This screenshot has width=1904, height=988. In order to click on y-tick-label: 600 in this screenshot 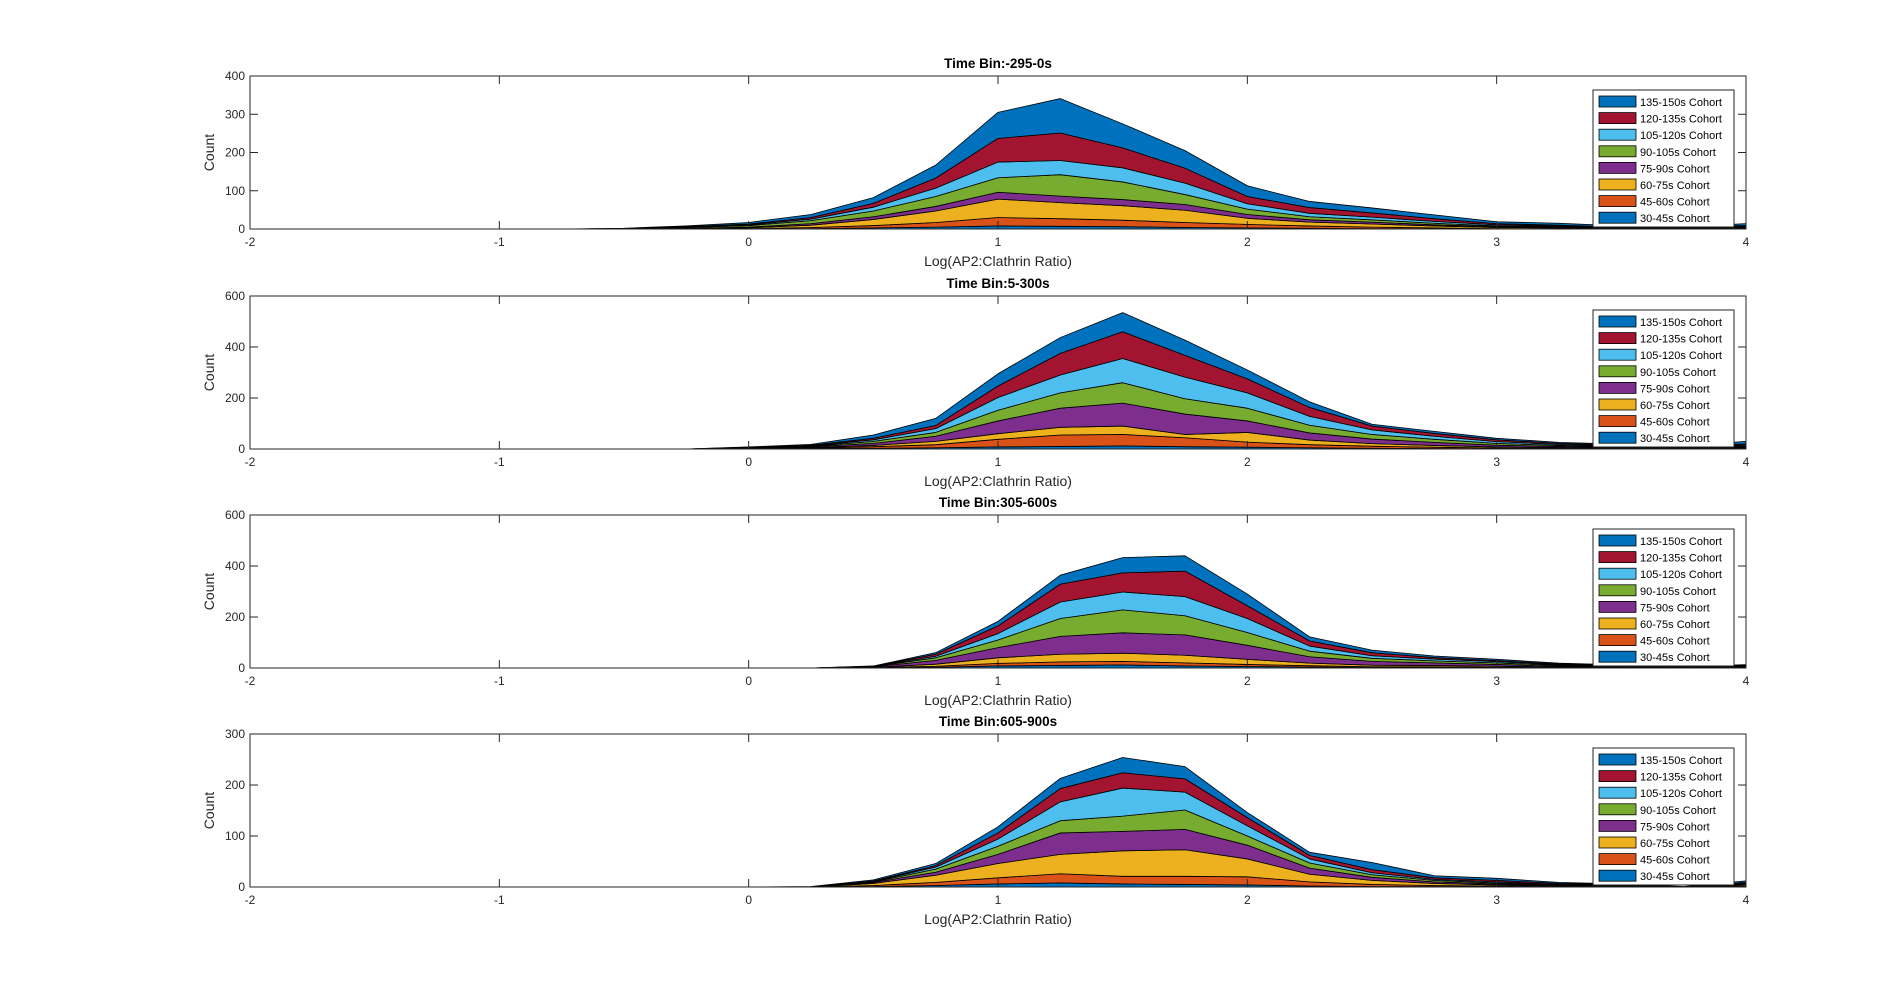, I will do `click(235, 296)`.